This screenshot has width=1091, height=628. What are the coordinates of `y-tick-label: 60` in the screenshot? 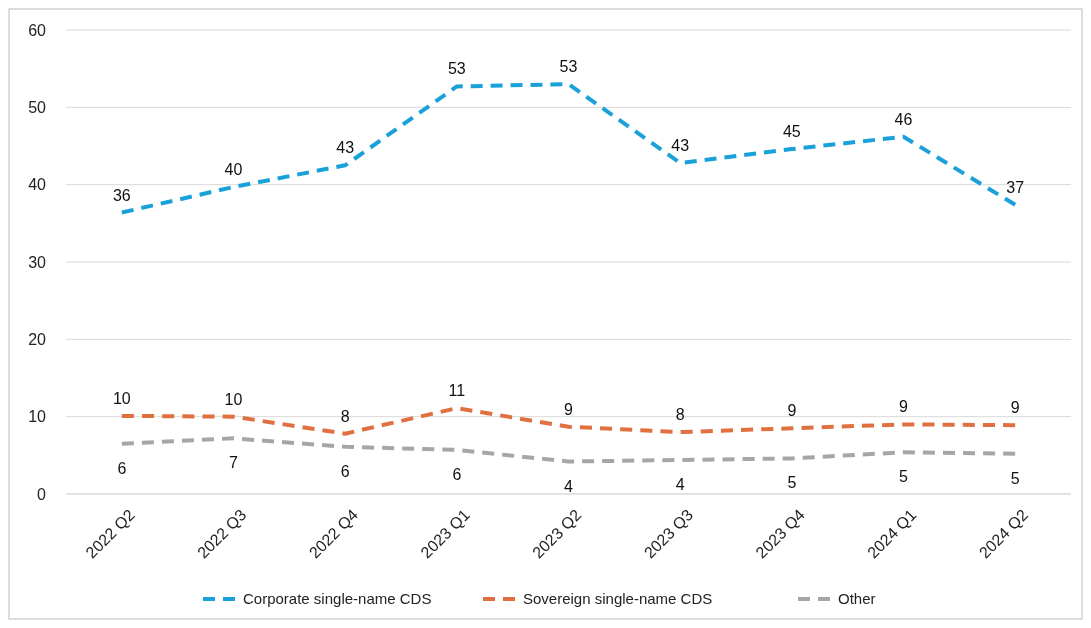 It's located at (37, 30).